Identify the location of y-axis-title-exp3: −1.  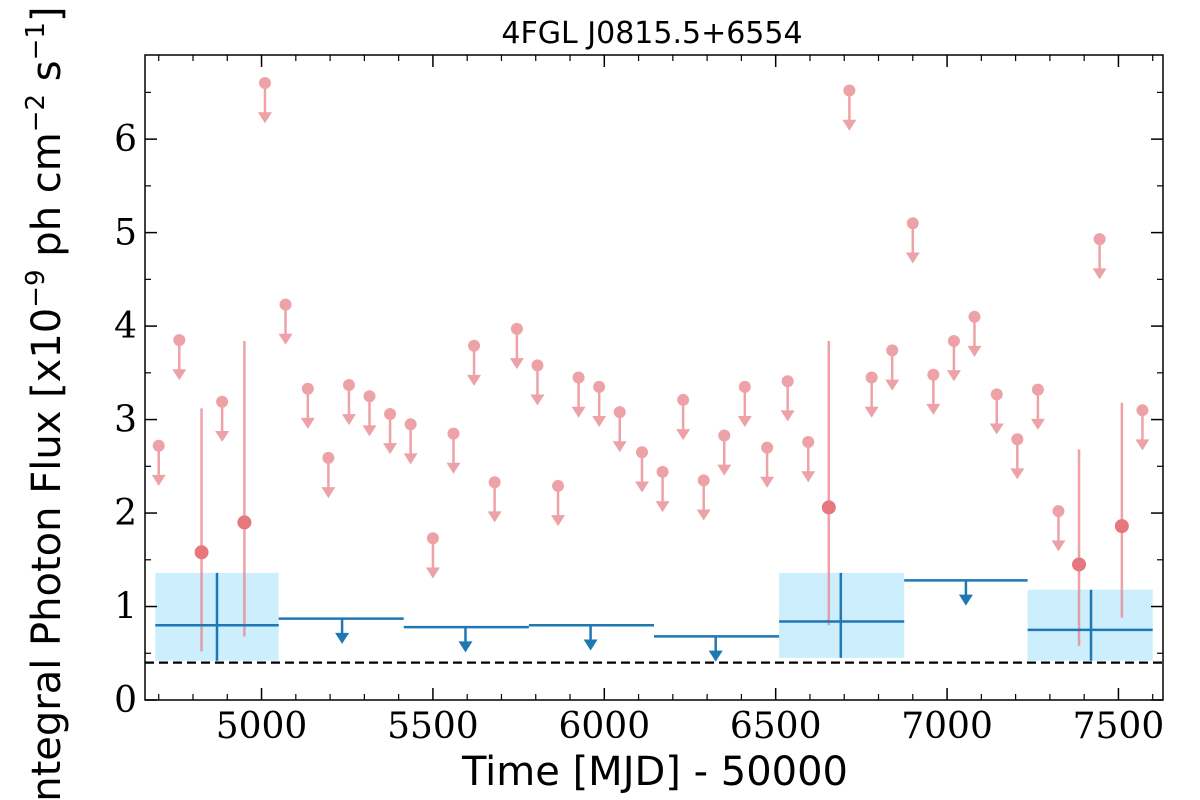
(36, 41).